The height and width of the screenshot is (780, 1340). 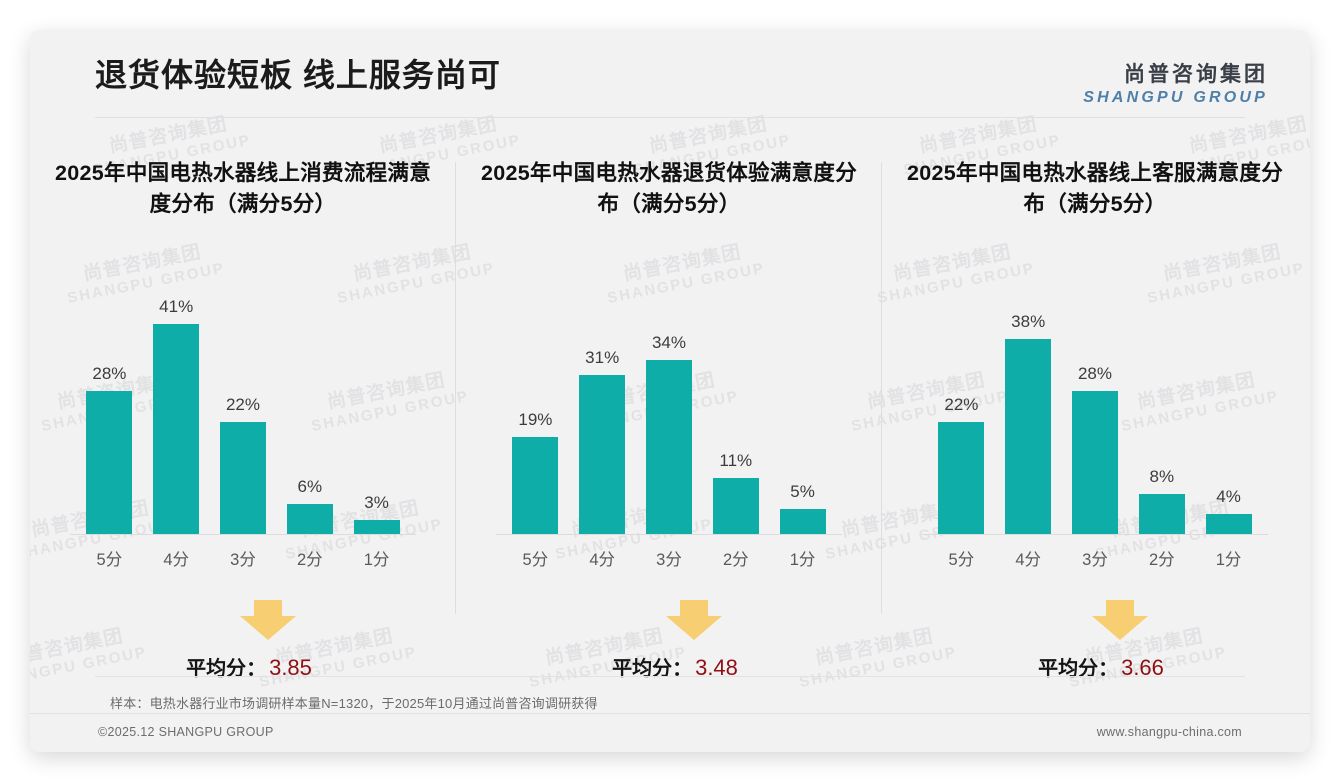 What do you see at coordinates (186, 732) in the screenshot?
I see `copyright-text: ©2025.12 SHANGPU GROUP` at bounding box center [186, 732].